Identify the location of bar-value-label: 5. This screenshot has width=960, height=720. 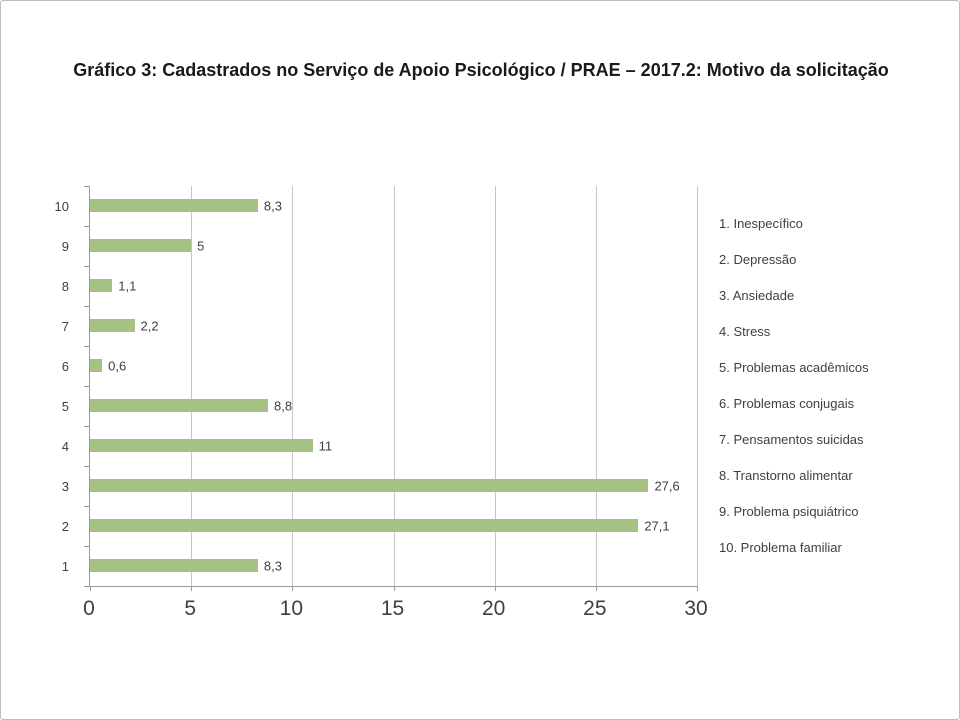
(201, 246).